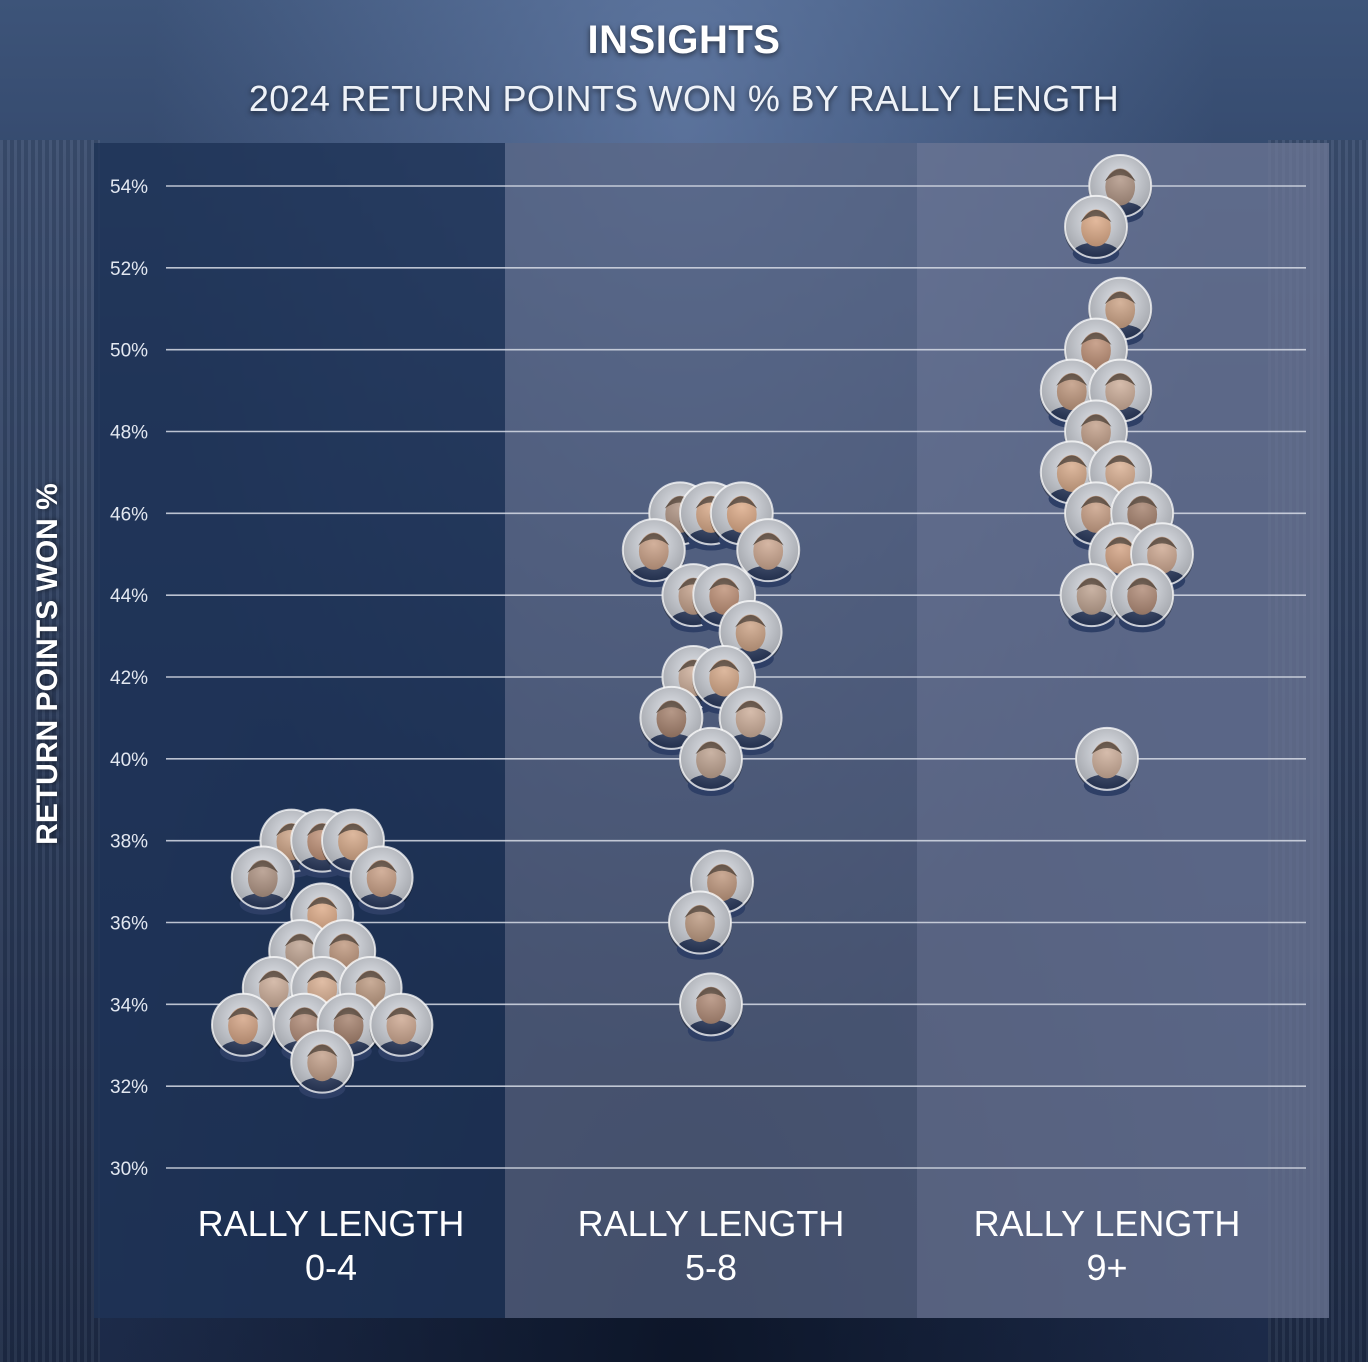 The width and height of the screenshot is (1368, 1362). I want to click on category-label-line2: 0-4, so click(331, 1267).